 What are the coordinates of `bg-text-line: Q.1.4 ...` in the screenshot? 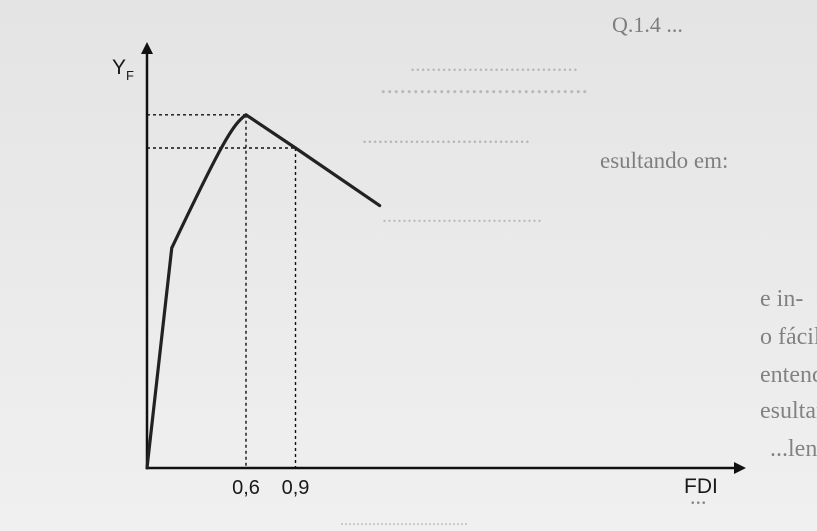 It's located at (647, 24).